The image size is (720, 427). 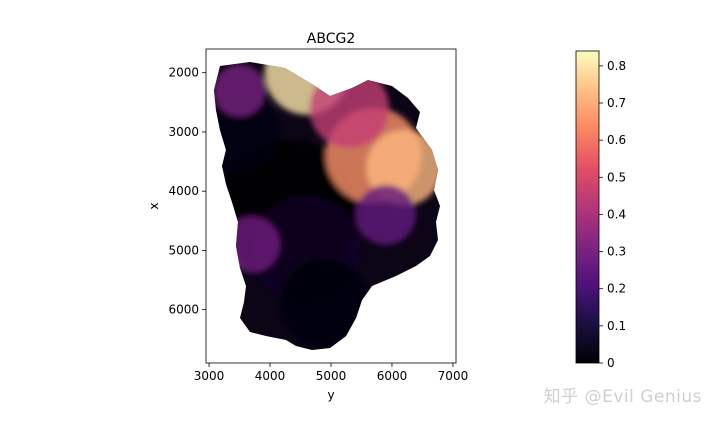 I want to click on y-tick-label: 3000, so click(x=183, y=132).